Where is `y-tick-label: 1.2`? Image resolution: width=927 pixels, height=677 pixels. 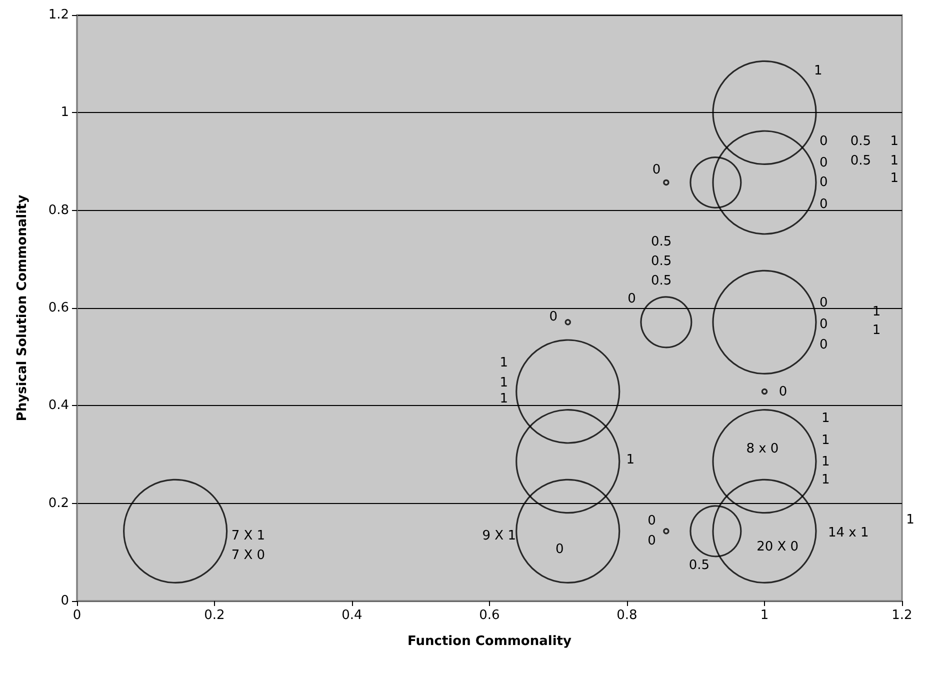 y-tick-label: 1.2 is located at coordinates (58, 15).